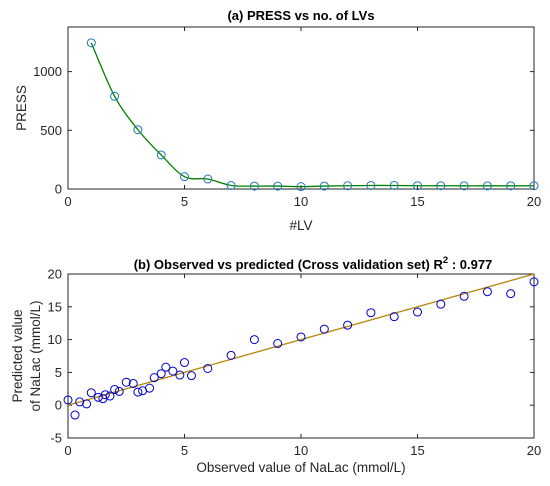 Image resolution: width=550 pixels, height=486 pixels. Describe the element at coordinates (300, 225) in the screenshot. I see `chart-a-xlabel: #LV` at that location.